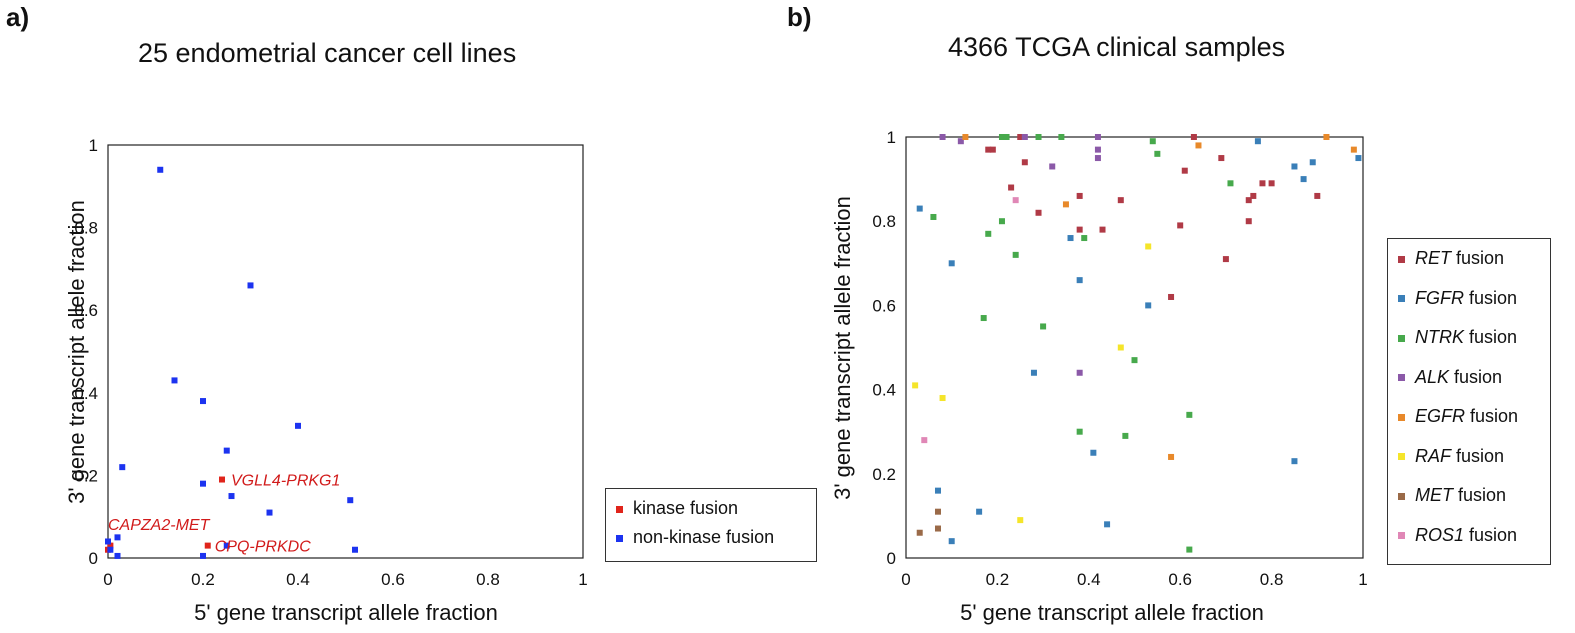 The height and width of the screenshot is (633, 1575). Describe the element at coordinates (1089, 579) in the screenshot. I see `x-tick-label-b: 0.4` at that location.